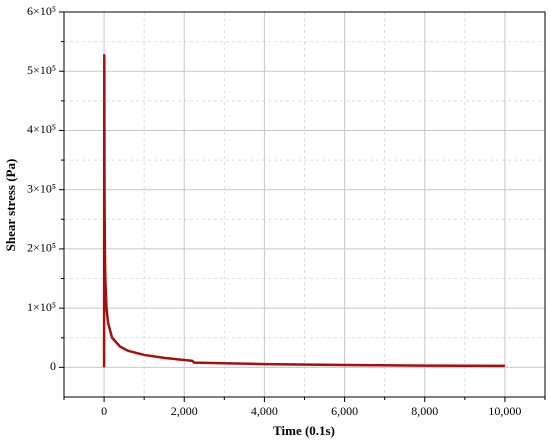 The width and height of the screenshot is (550, 443). I want to click on x-tick-label: 10,000, so click(504, 411).